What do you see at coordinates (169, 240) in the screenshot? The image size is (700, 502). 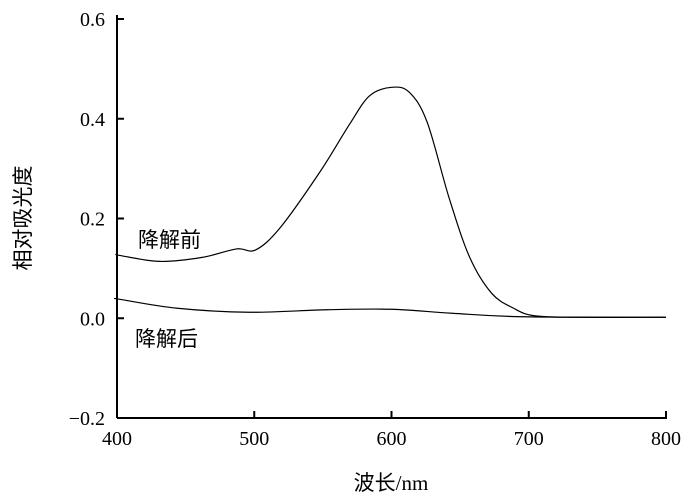 I see `annotation-before: 降解前` at bounding box center [169, 240].